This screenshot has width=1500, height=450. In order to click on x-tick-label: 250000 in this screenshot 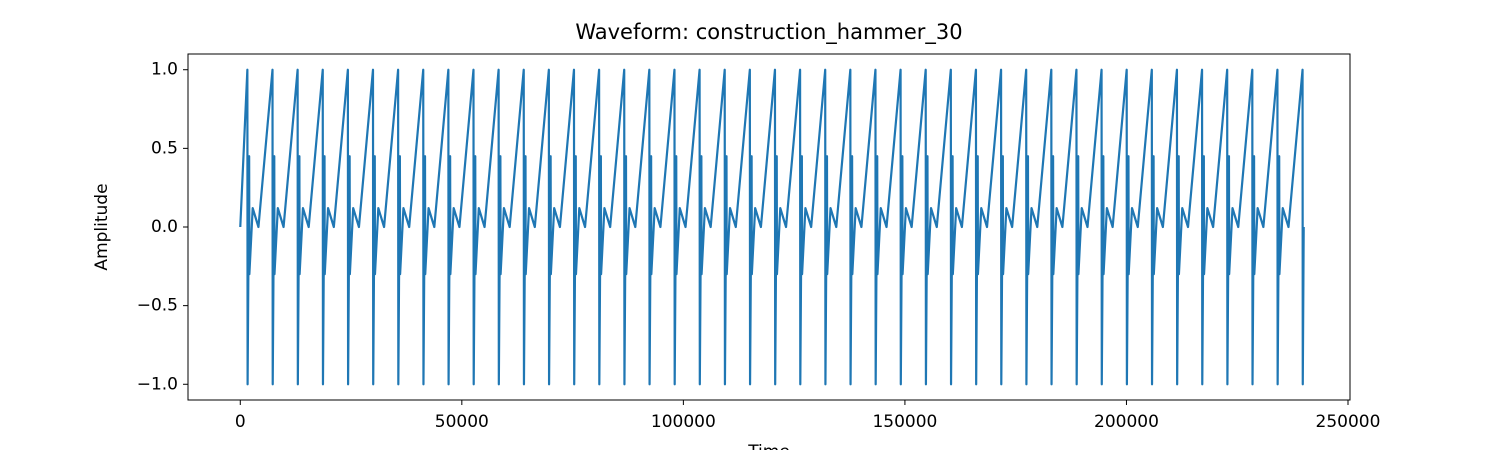, I will do `click(1348, 422)`.